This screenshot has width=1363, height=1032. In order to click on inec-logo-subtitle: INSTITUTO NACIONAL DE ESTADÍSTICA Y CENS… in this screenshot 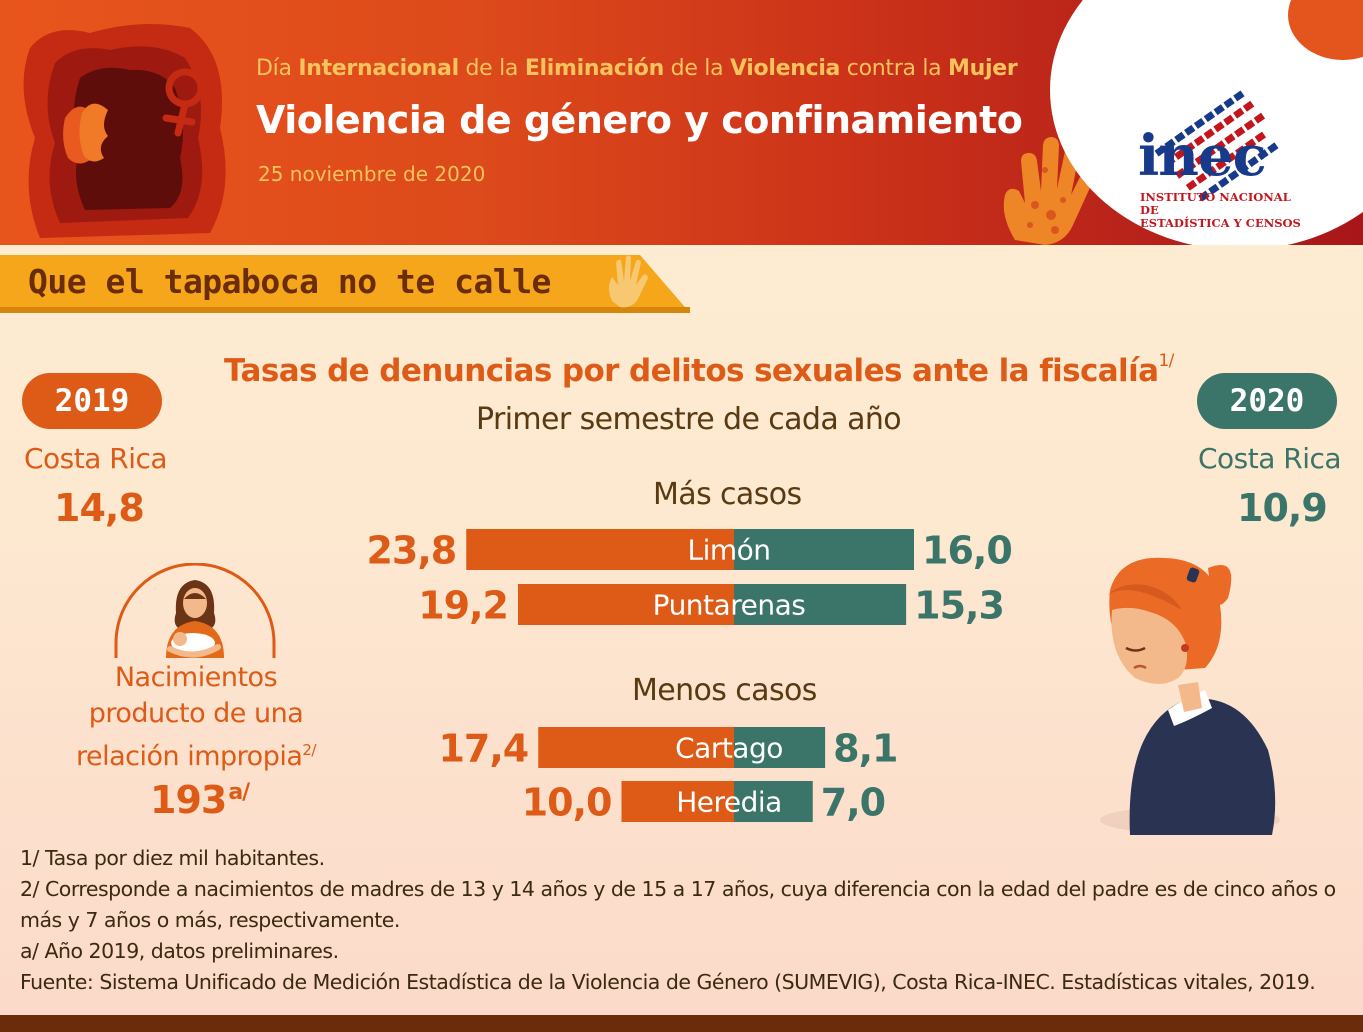, I will do `click(1225, 210)`.